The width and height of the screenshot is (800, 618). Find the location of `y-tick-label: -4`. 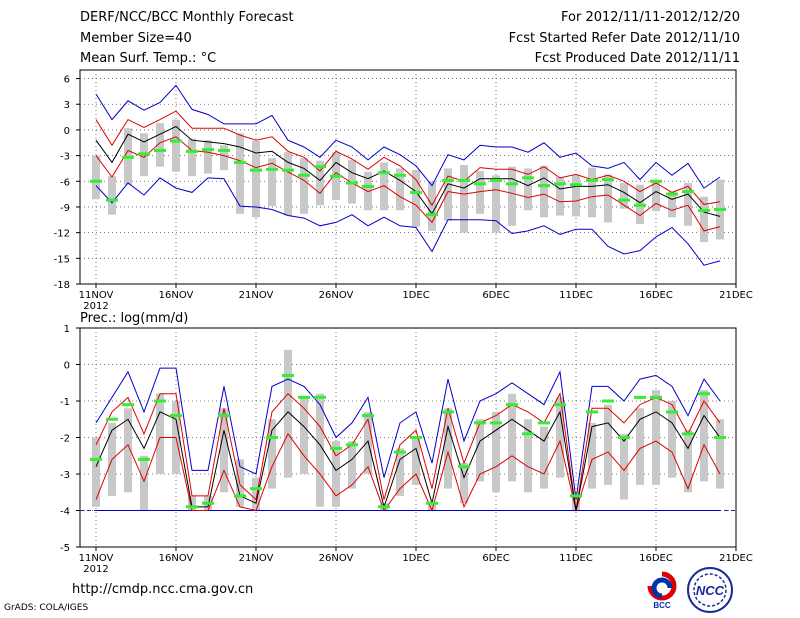

y-tick-label: -4 is located at coordinates (65, 512).